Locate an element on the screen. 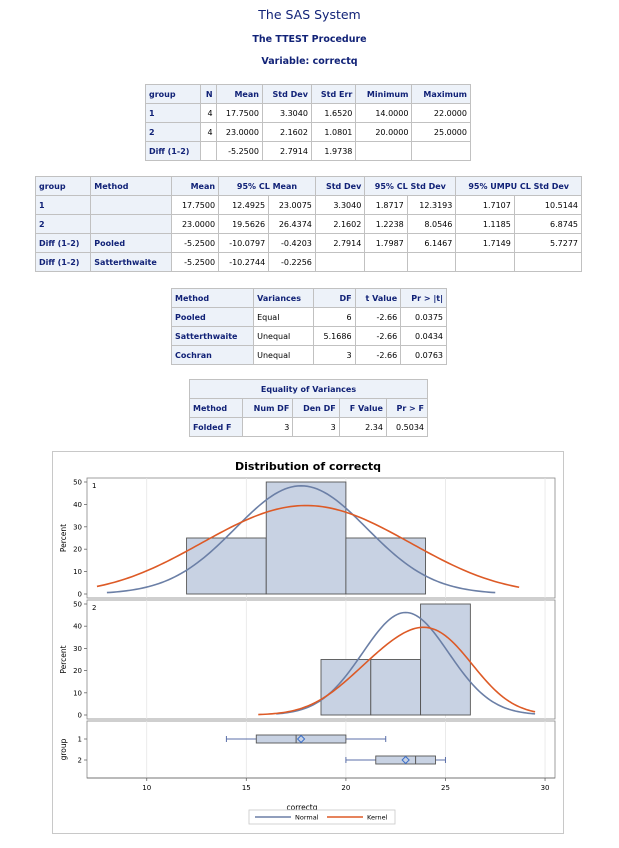  x-tick-label: 30 is located at coordinates (545, 788).